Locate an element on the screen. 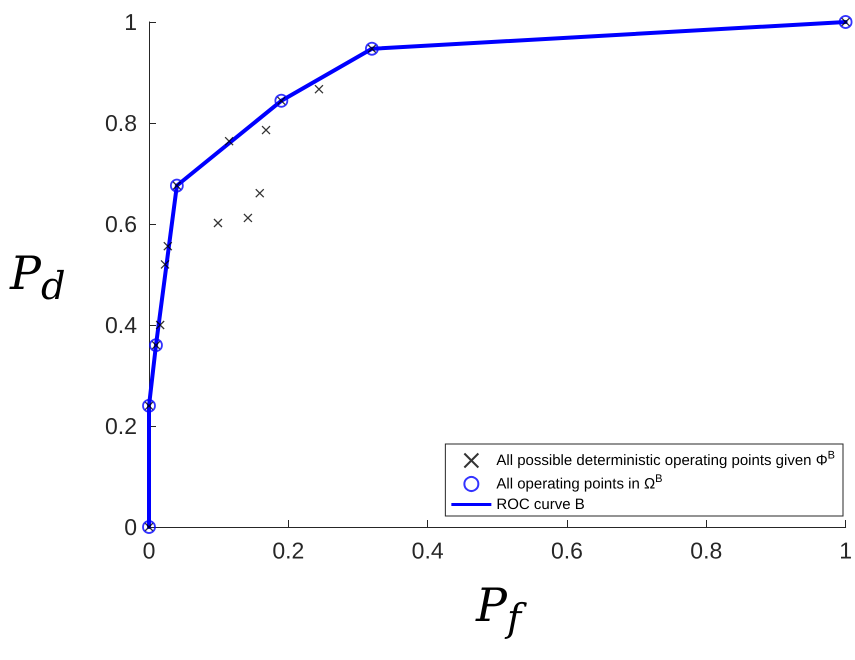  x-tick-label: 0.4 is located at coordinates (428, 551).